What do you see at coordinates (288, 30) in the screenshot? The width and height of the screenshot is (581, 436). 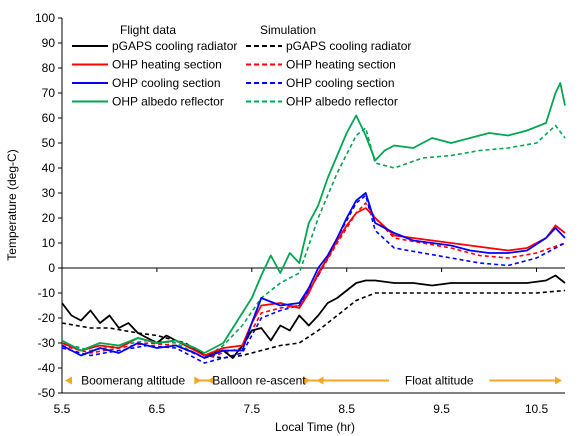 I see `legend-header-simulation: Simulation` at bounding box center [288, 30].